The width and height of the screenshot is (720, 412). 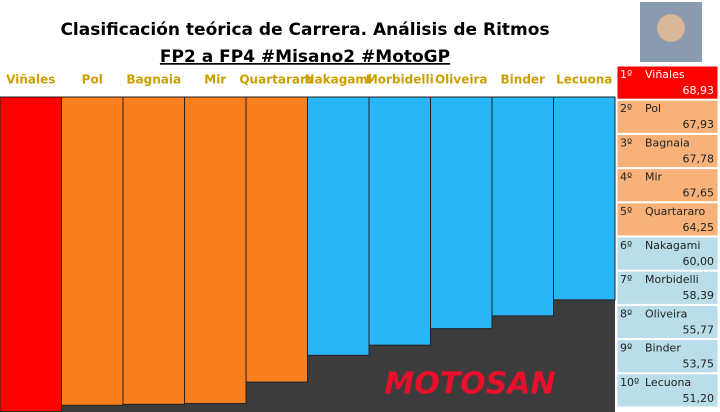 I want to click on rider-face, so click(x=671, y=28).